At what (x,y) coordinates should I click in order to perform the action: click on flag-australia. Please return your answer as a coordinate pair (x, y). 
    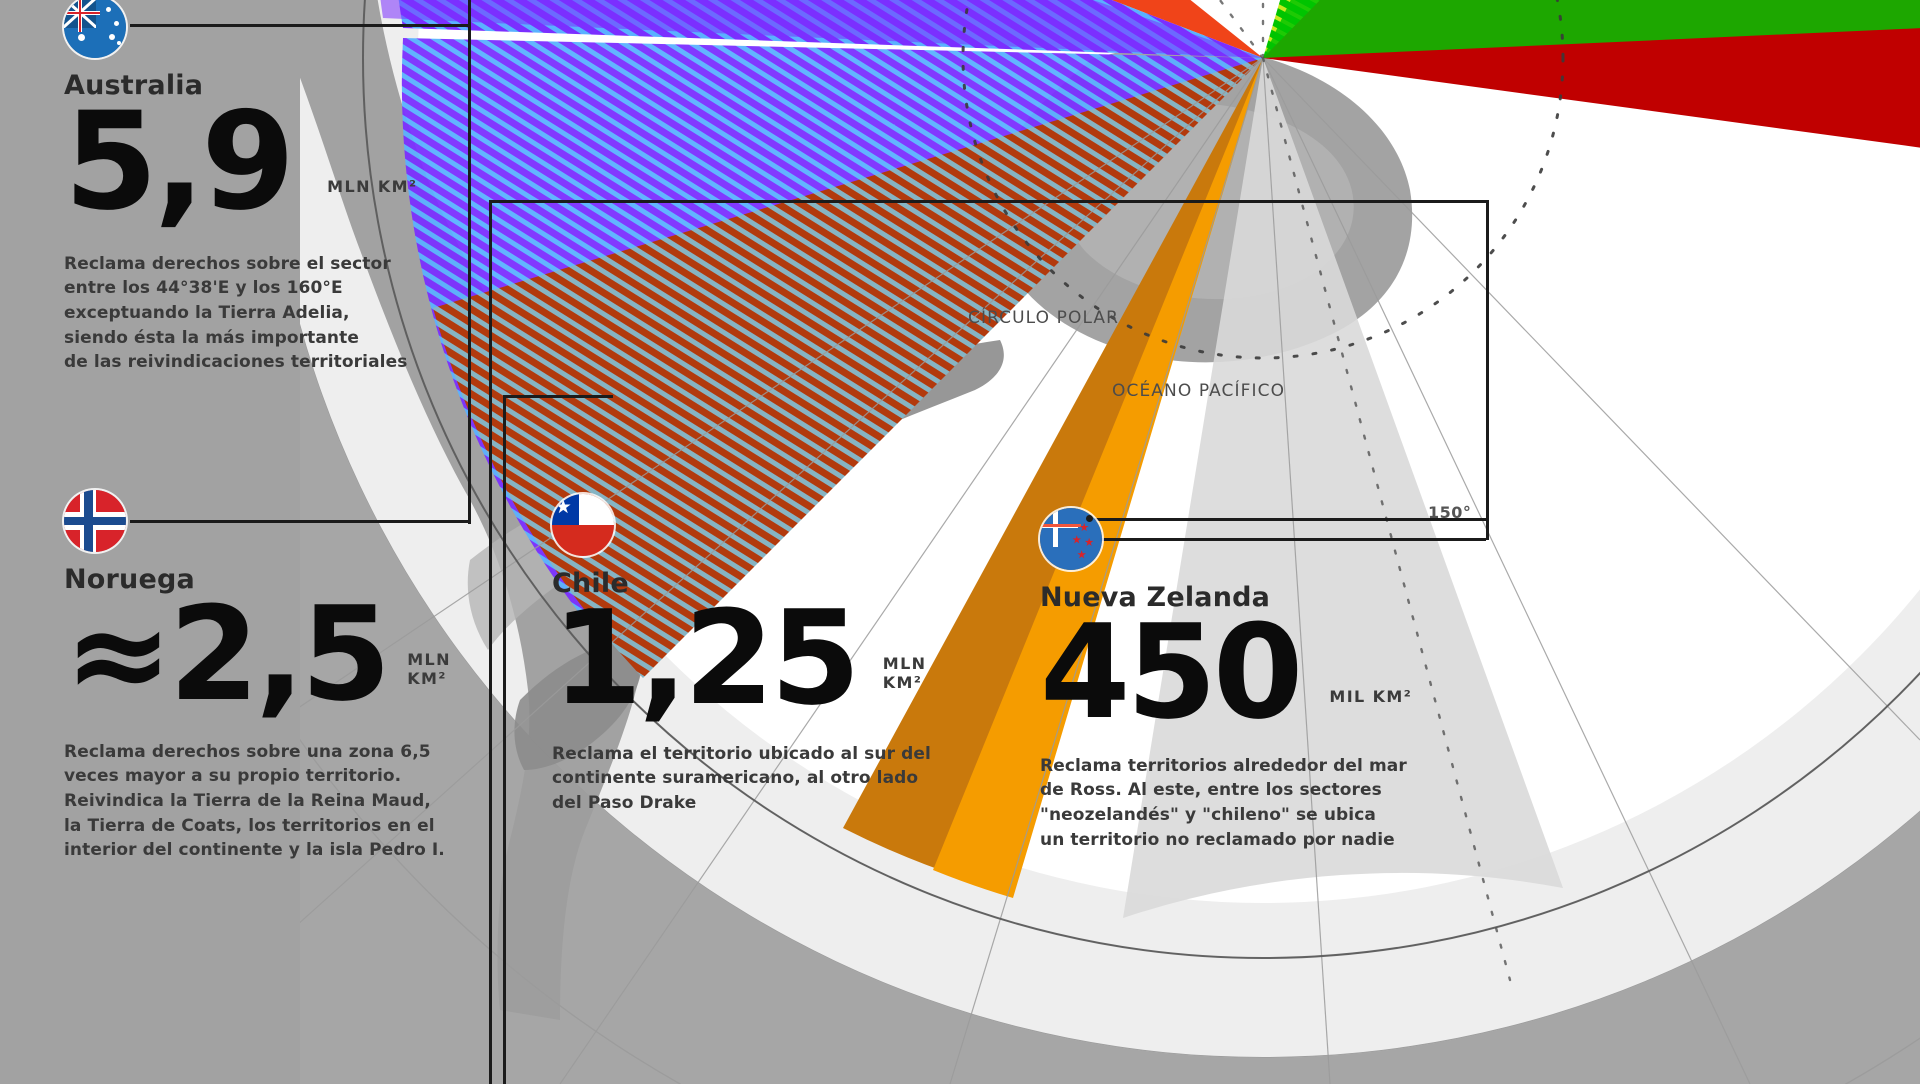
    Looking at the image, I should click on (95, 29).